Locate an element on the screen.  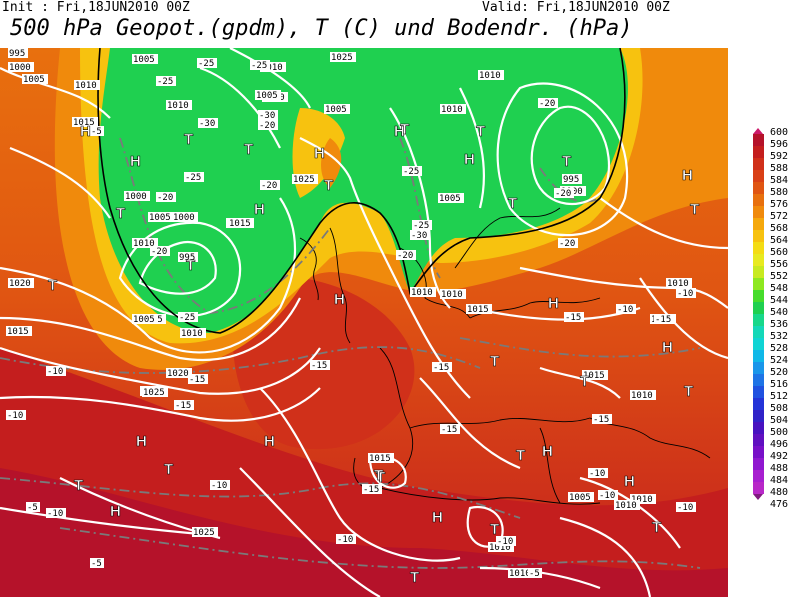
legend-label: 580 is located at coordinates (779, 192).